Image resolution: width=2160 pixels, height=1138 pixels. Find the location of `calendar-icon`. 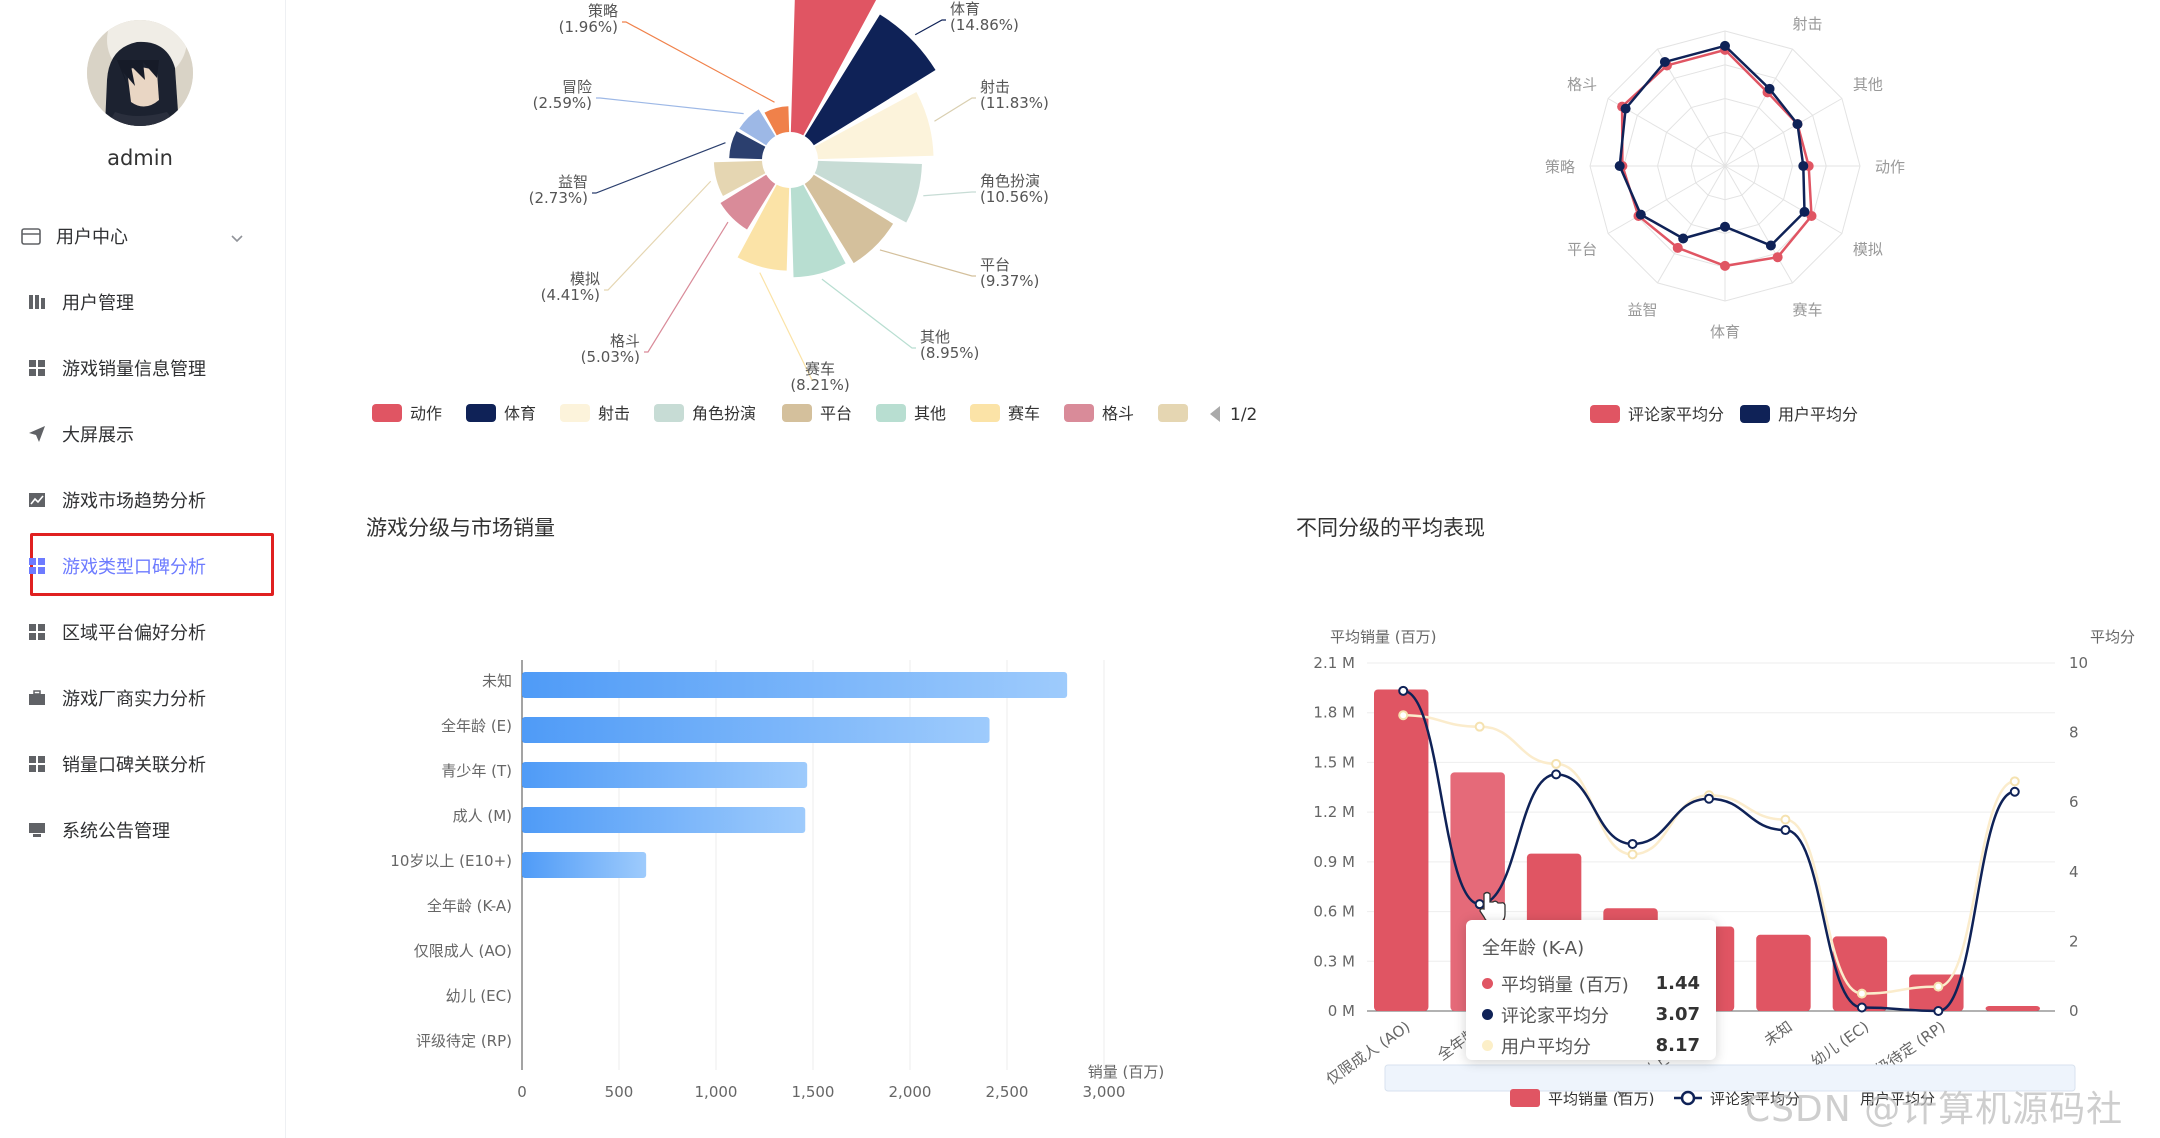

calendar-icon is located at coordinates (31, 236).